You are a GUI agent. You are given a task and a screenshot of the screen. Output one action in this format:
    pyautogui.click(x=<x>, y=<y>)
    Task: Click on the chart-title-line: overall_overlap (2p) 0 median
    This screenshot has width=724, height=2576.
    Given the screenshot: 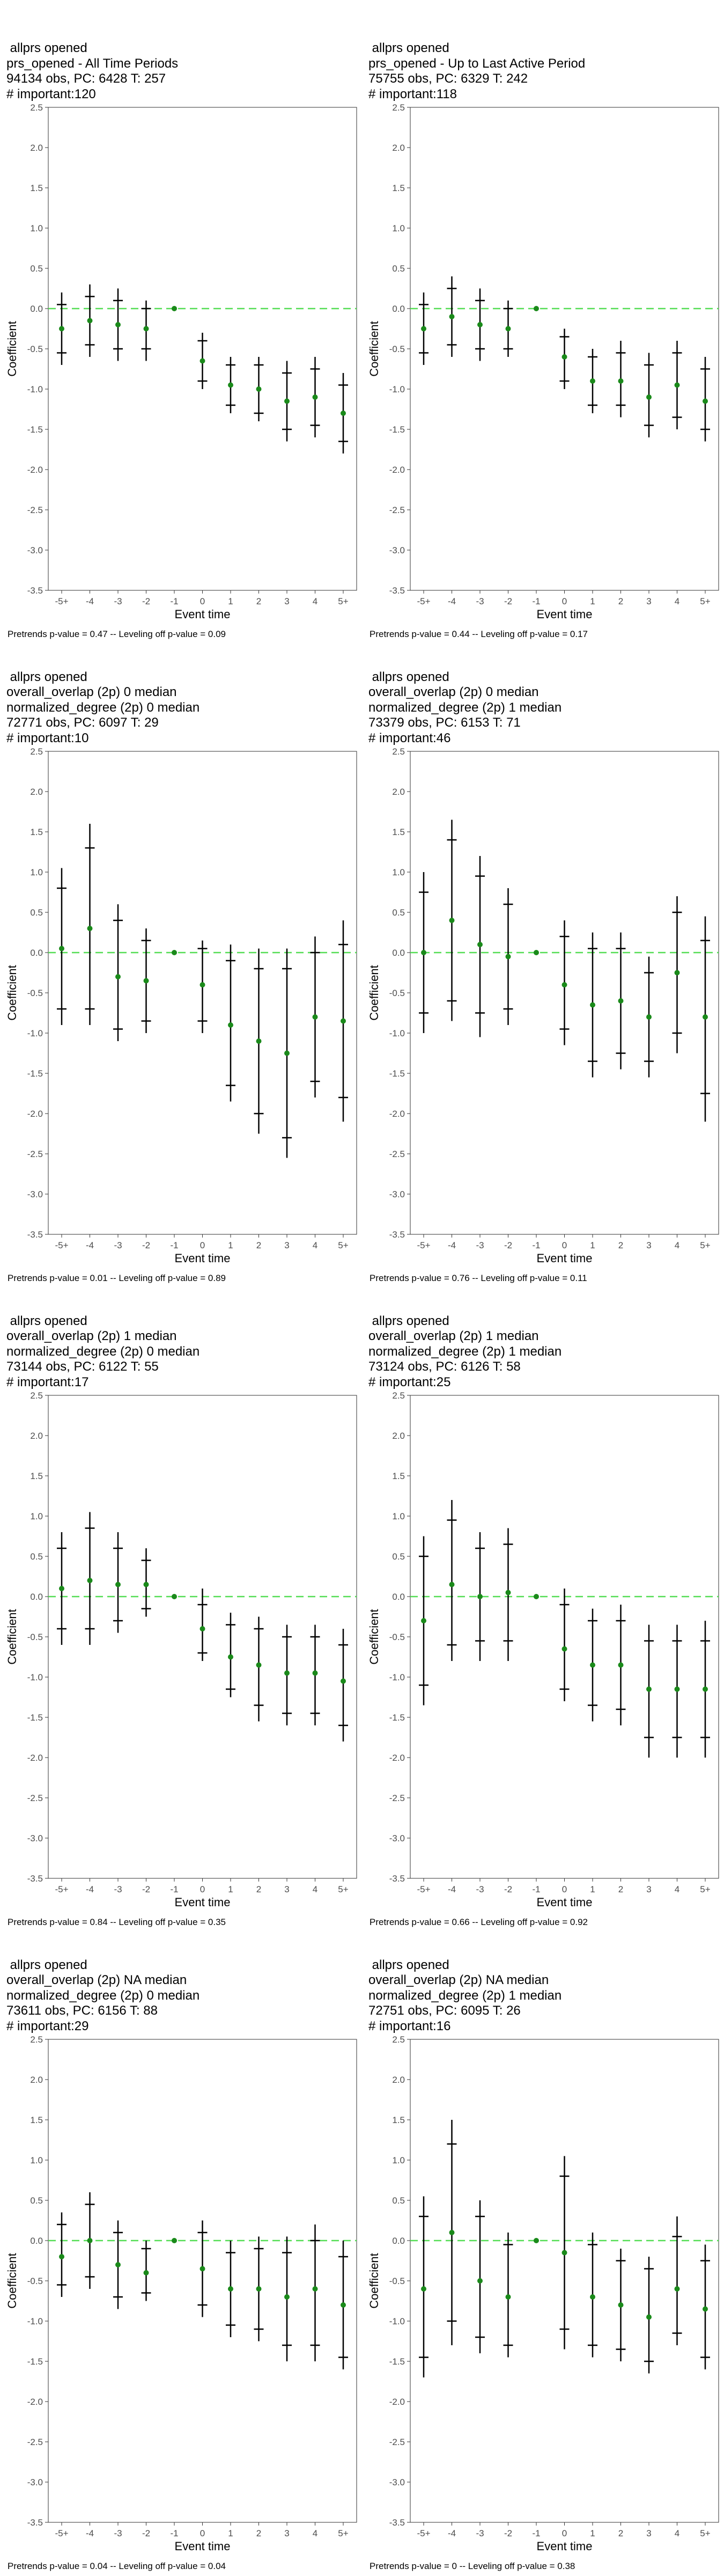 What is the action you would take?
    pyautogui.click(x=91, y=692)
    